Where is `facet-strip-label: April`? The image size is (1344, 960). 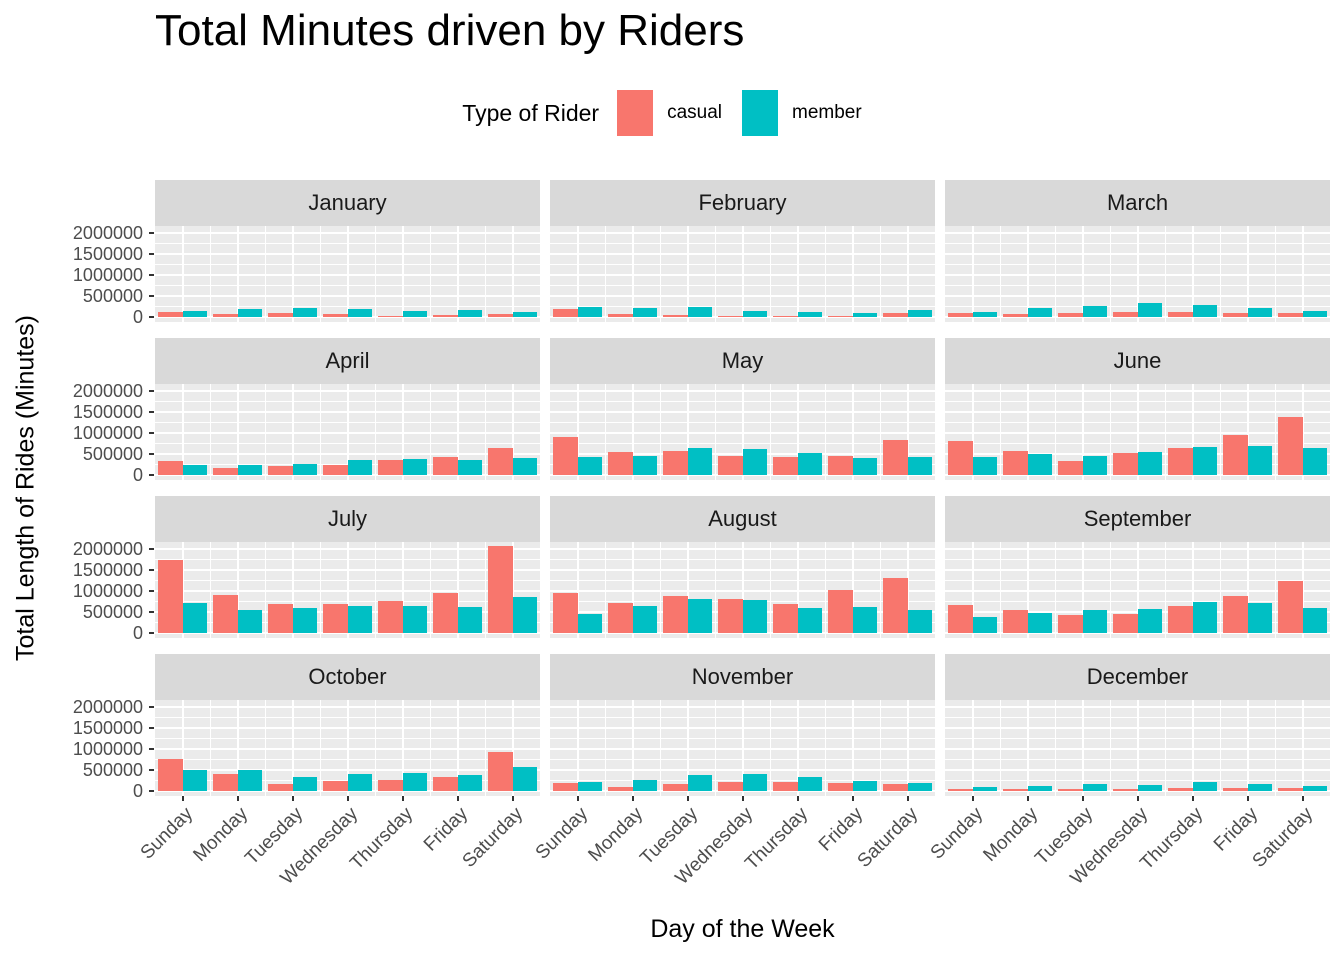 facet-strip-label: April is located at coordinates (347, 360).